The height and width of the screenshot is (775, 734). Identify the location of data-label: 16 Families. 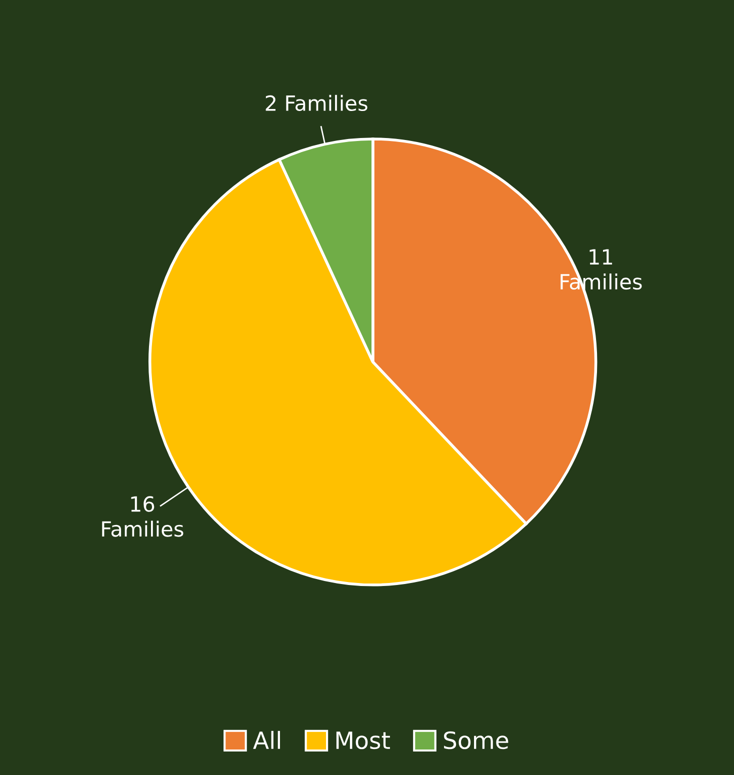
(143, 516).